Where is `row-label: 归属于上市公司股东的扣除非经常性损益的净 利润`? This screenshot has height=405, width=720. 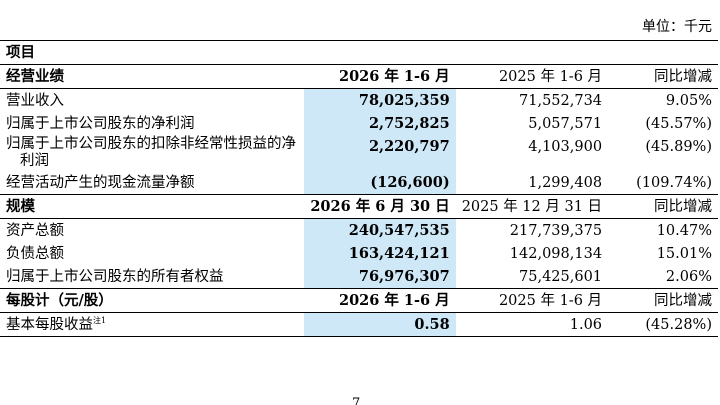
row-label: 归属于上市公司股东的扣除非经常性损益的净 利润 is located at coordinates (152, 153).